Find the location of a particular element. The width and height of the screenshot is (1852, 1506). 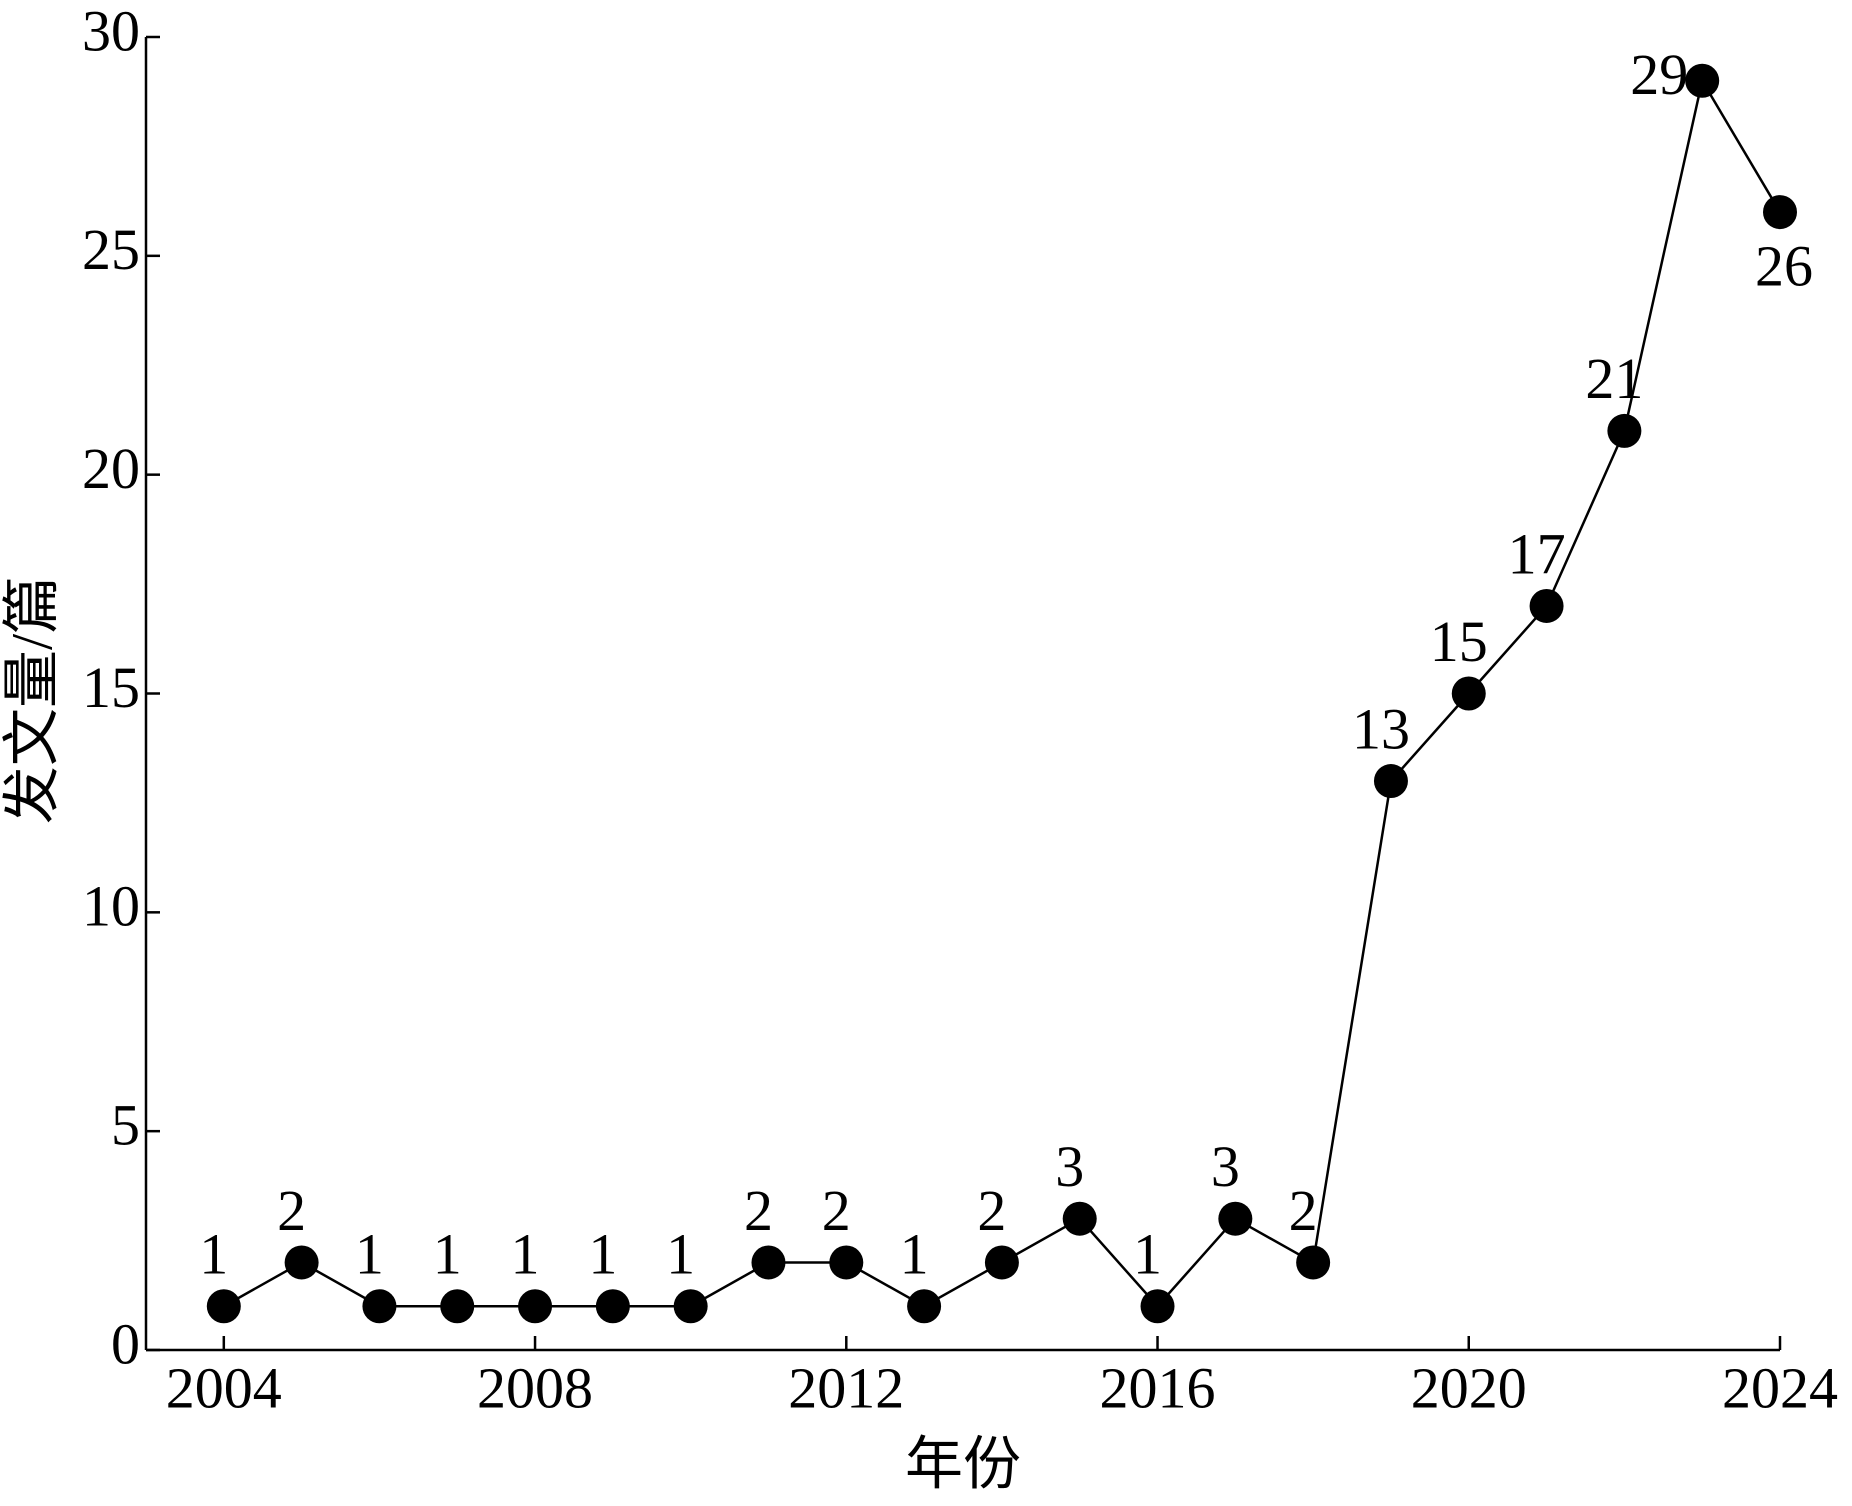

data-label: 29 is located at coordinates (1659, 74).